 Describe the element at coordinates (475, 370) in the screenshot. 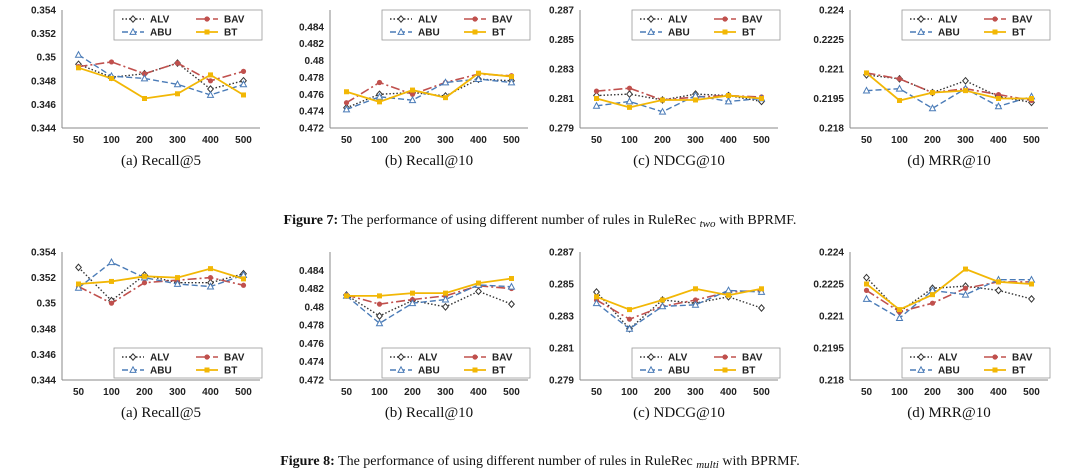

I see `chart-6-legend-marker-bt` at that location.